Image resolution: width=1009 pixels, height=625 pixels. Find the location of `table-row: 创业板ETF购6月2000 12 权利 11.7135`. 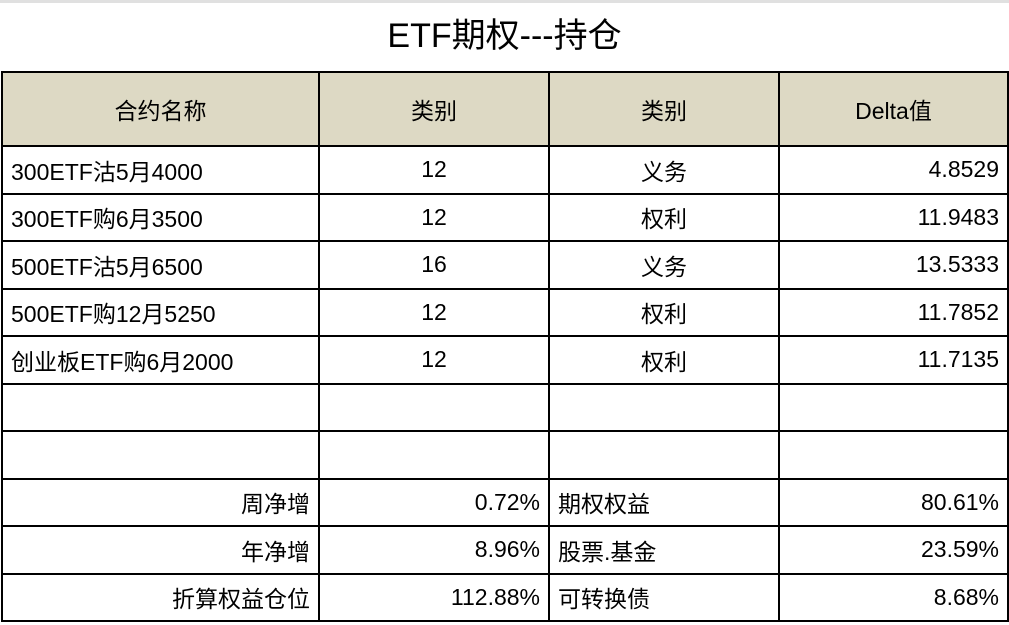

table-row: 创业板ETF购6月2000 12 权利 11.7135 is located at coordinates (505, 360).